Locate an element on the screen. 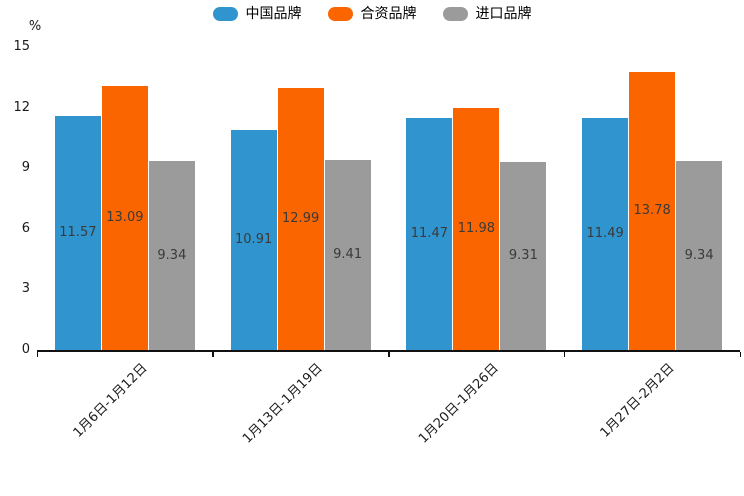  legend-item-series-1: 合资品牌 is located at coordinates (372, 14).